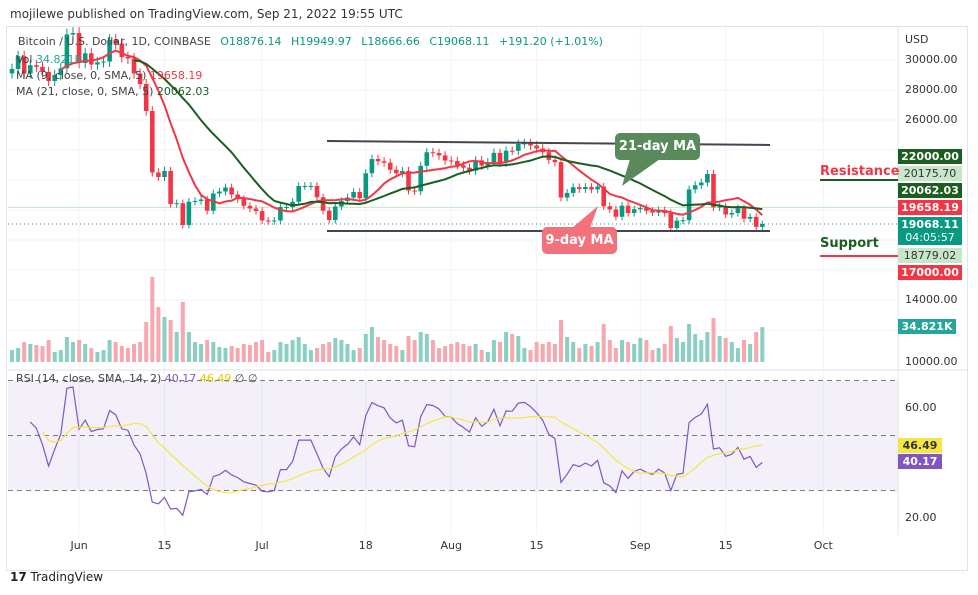 The image size is (978, 595). Describe the element at coordinates (585, 217) in the screenshot. I see `ma9-callout-pointer` at that location.